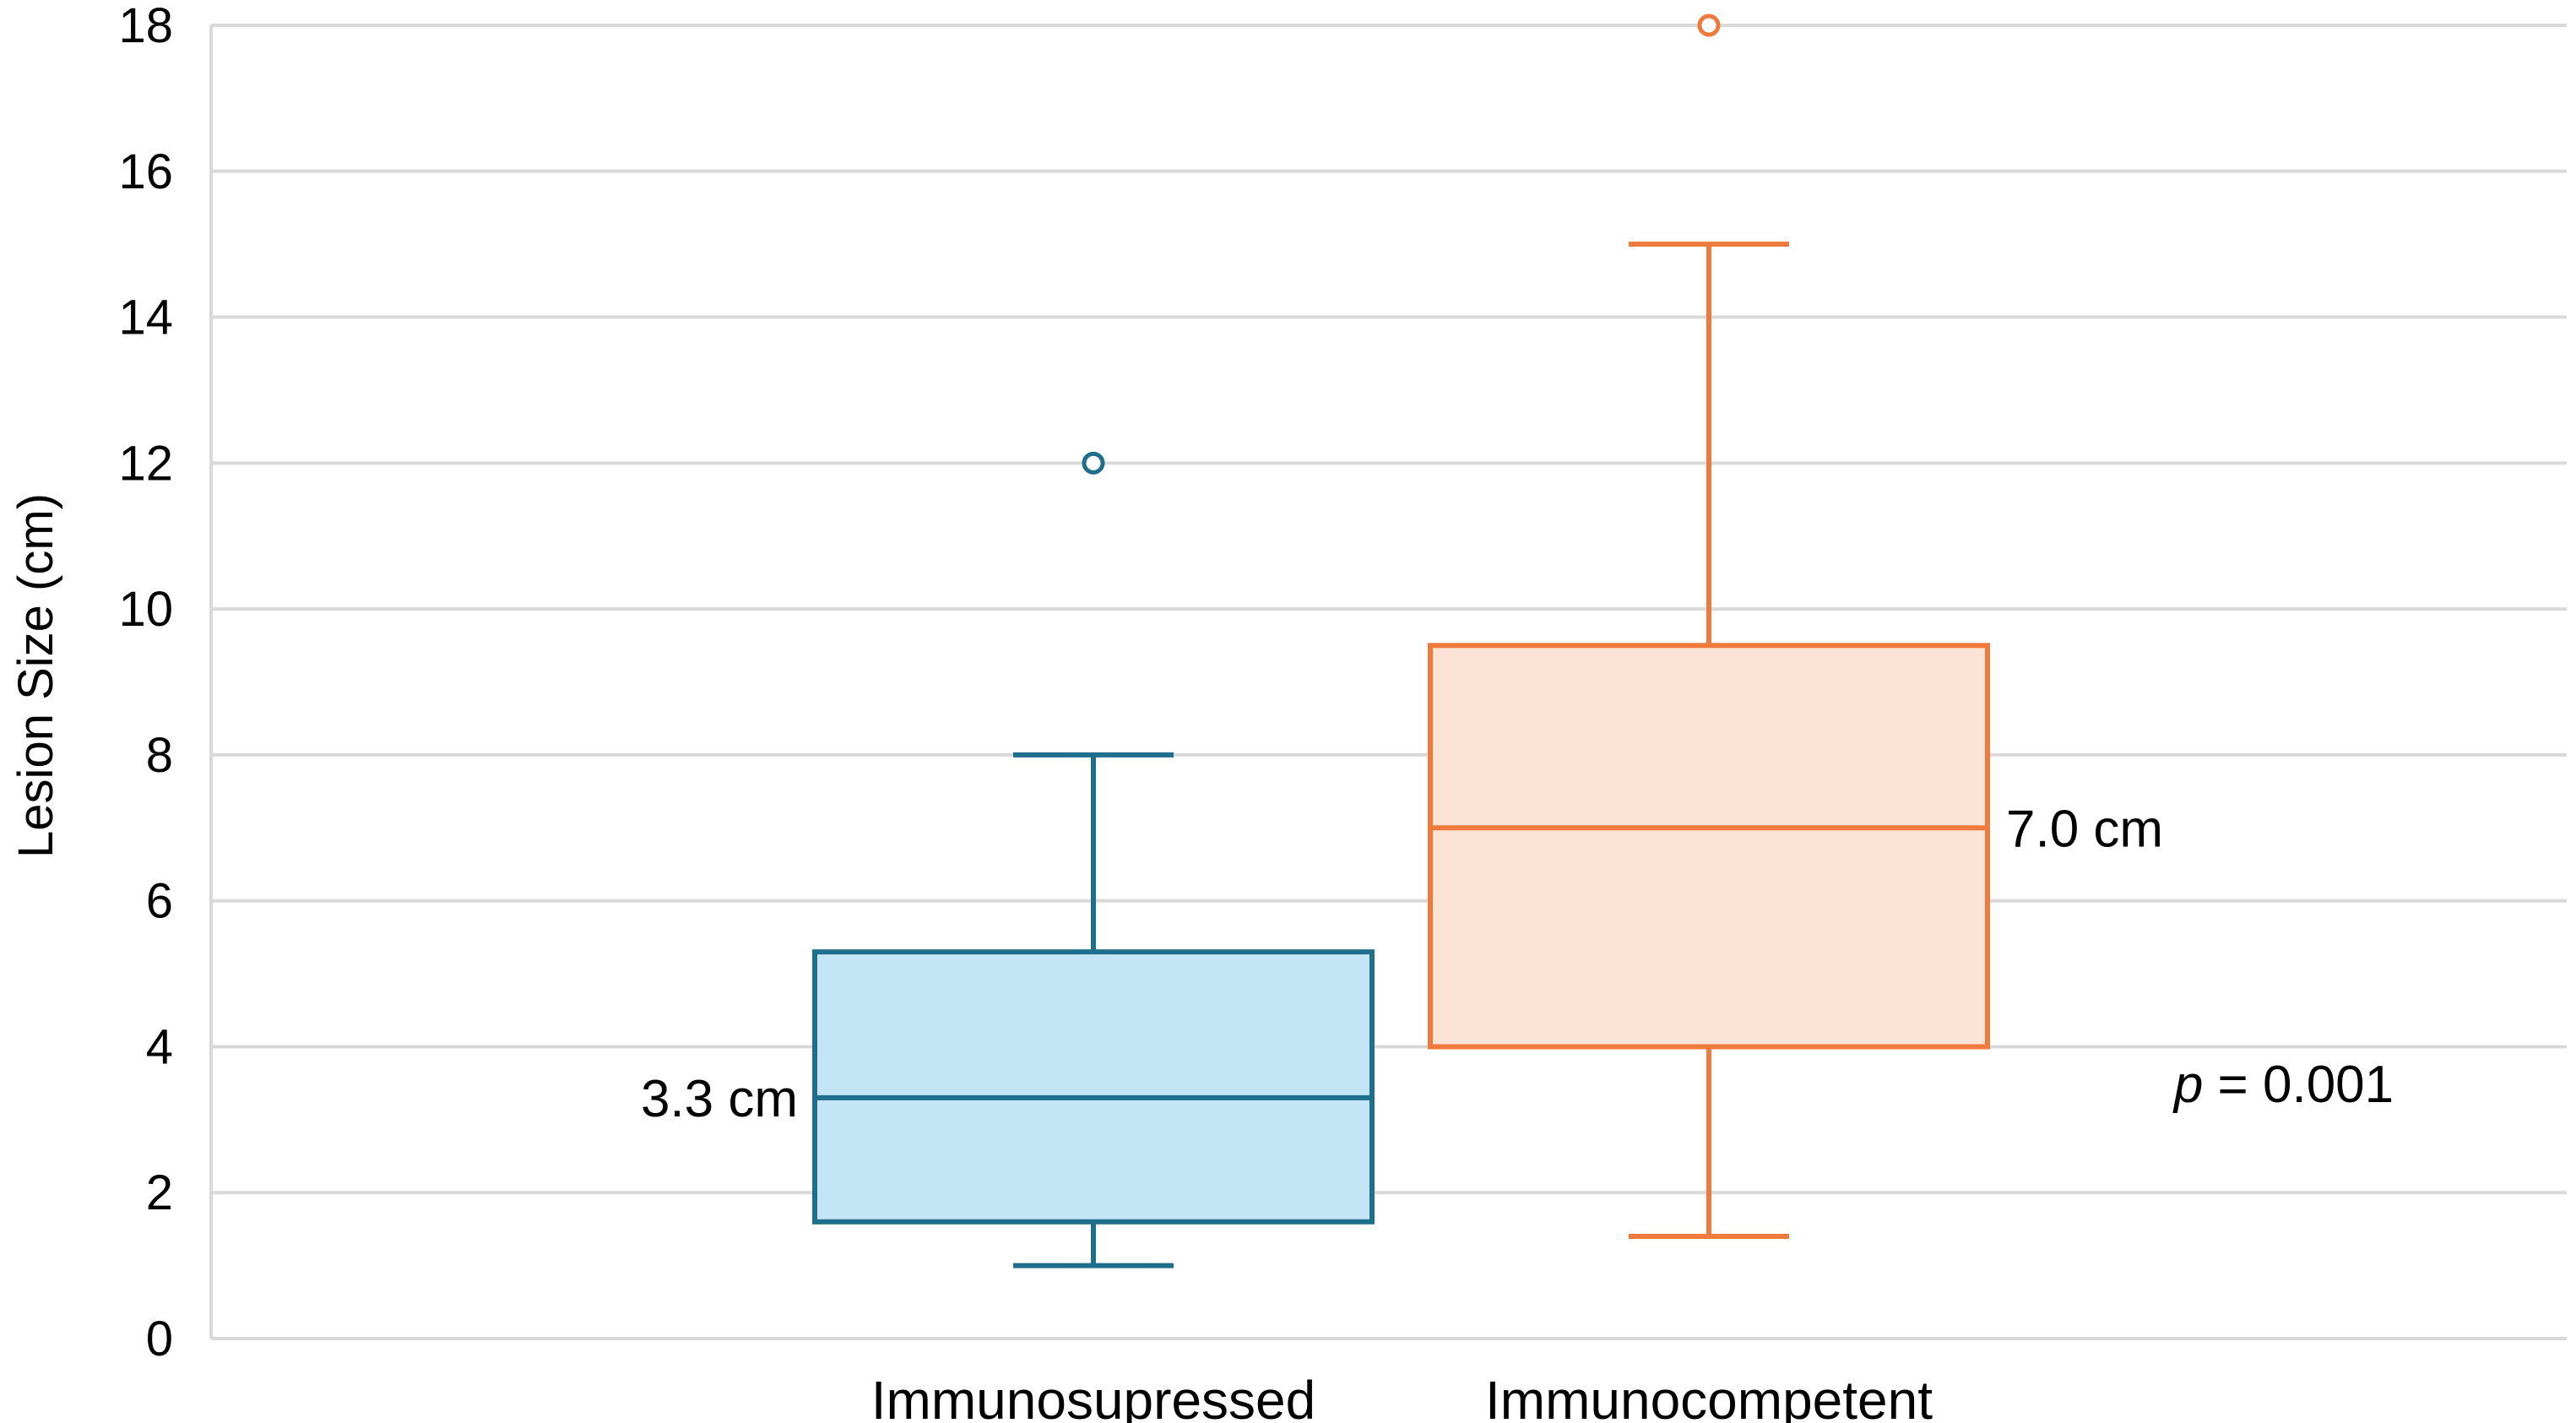  Describe the element at coordinates (145, 464) in the screenshot. I see `y-tick-label-12: 12` at that location.